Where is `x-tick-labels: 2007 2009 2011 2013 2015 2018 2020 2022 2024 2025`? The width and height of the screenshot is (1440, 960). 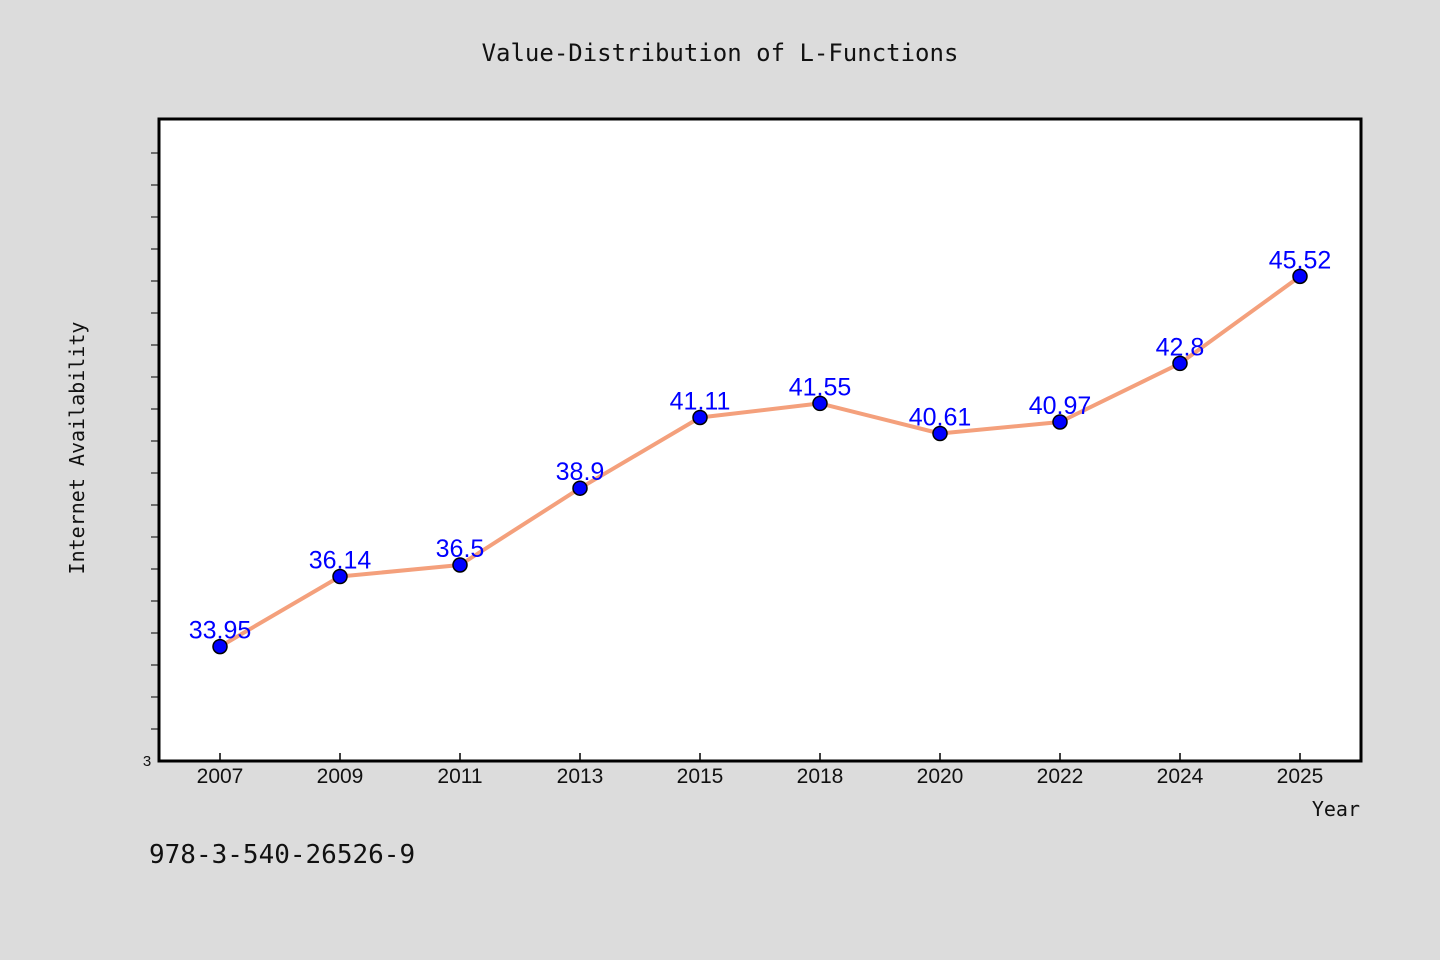 x-tick-labels: 2007 2009 2011 2013 2015 2018 2020 2022 2024 2025 is located at coordinates (760, 776).